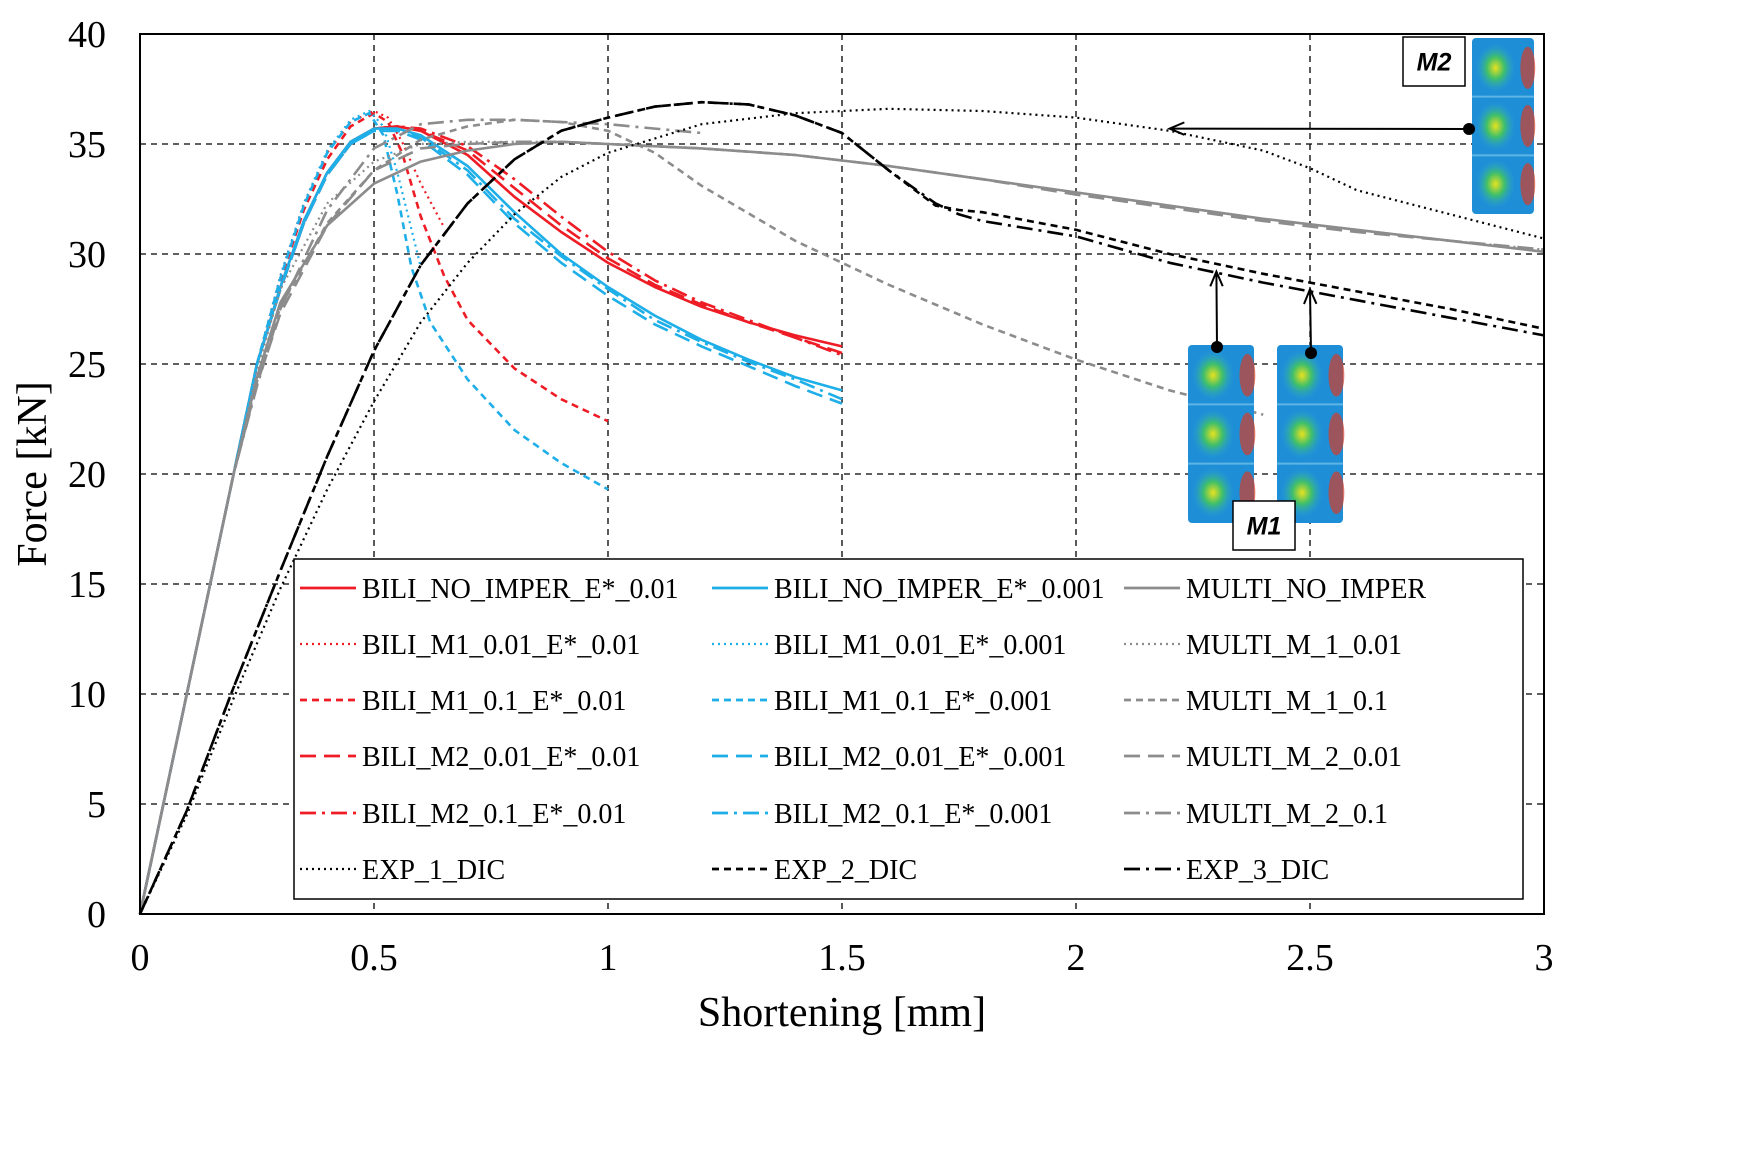 Image resolution: width=1739 pixels, height=1156 pixels. I want to click on legend-item: MULTI_NO_IMPER, so click(1275, 589).